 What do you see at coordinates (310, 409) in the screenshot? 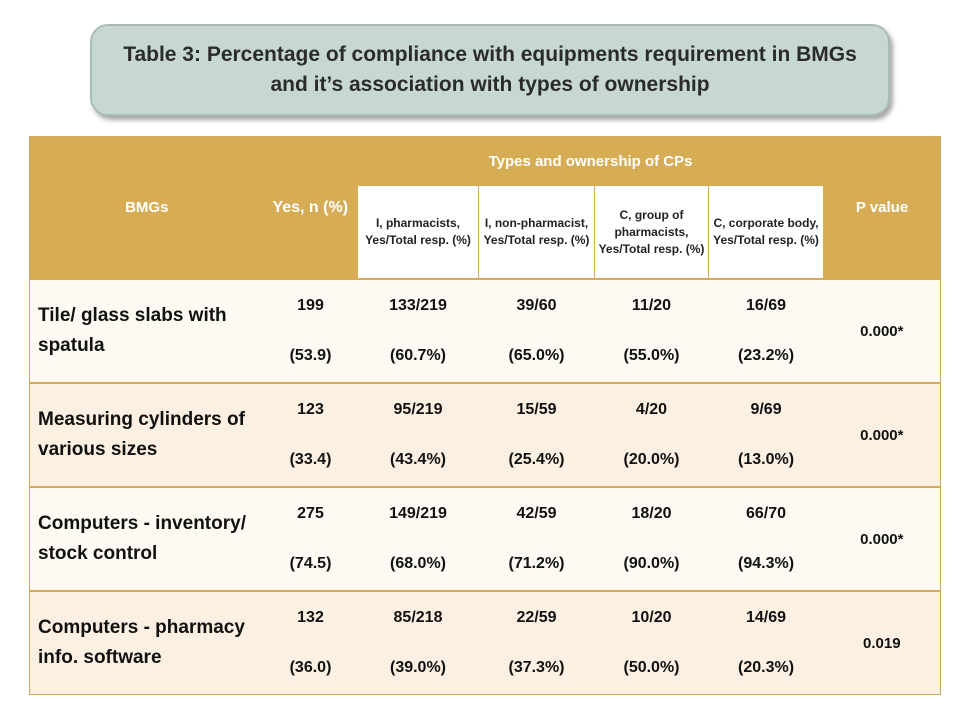
I see `count: 123` at bounding box center [310, 409].